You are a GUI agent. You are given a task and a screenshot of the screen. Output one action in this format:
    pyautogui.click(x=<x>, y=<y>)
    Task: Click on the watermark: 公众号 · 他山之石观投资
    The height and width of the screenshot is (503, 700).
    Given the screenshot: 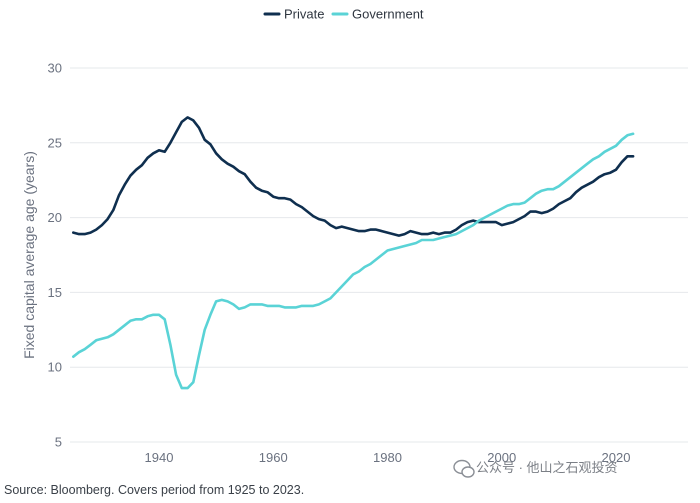 What is the action you would take?
    pyautogui.click(x=535, y=468)
    